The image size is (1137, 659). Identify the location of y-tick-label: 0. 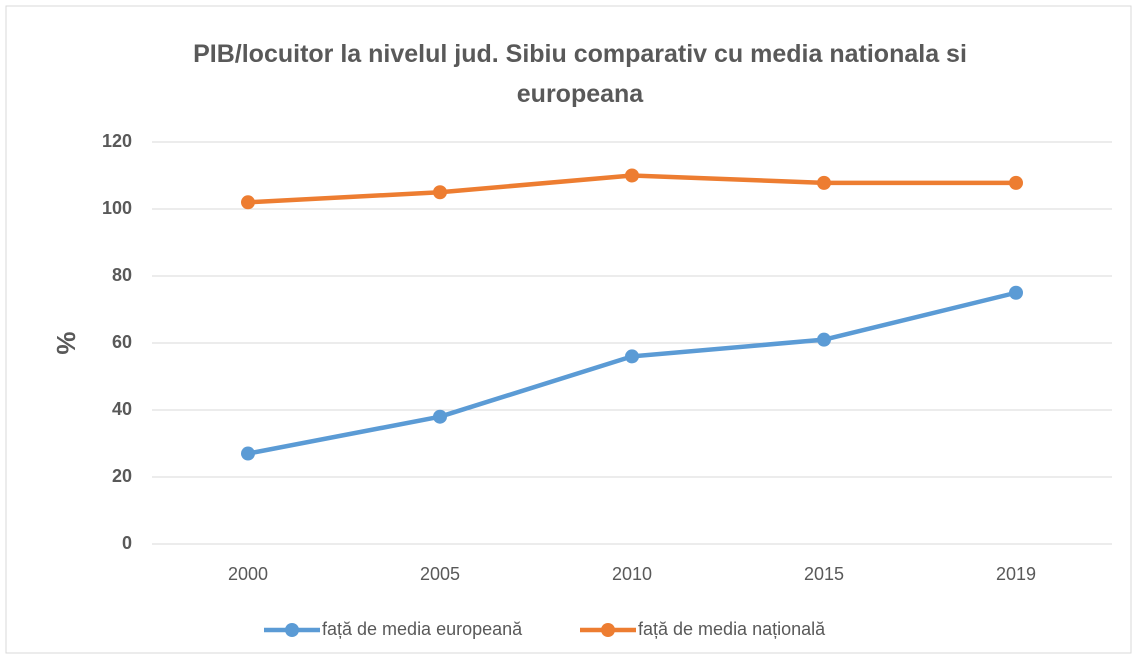
(127, 543).